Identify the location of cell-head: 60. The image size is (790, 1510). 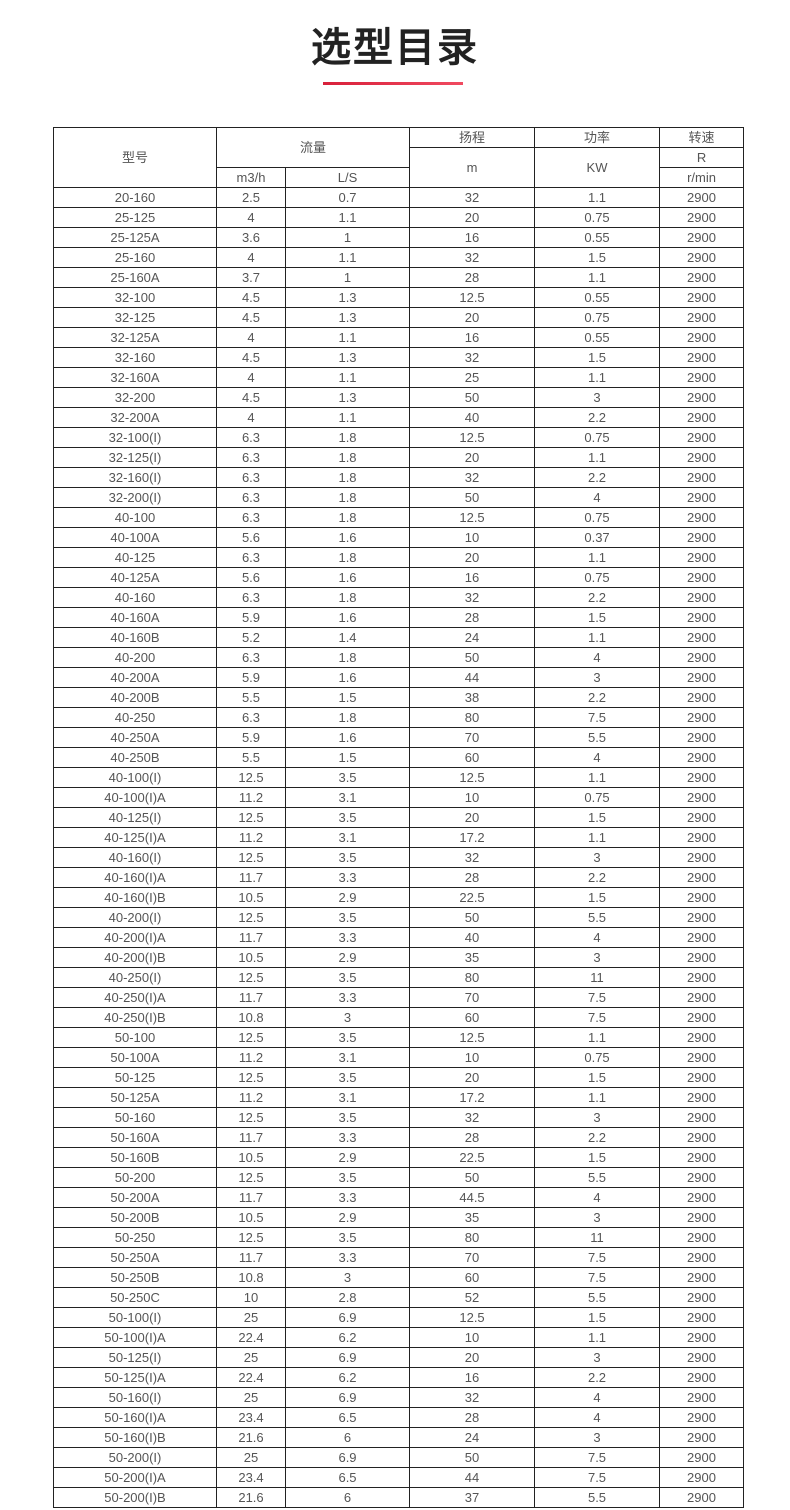
(472, 1277).